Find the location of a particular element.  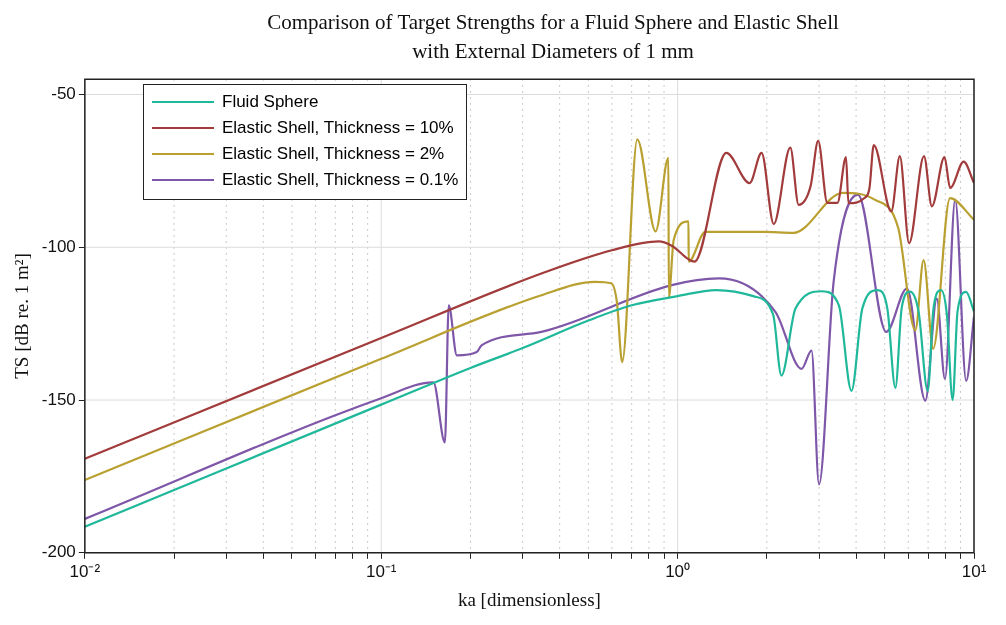

legend-label: Fluid Sphere is located at coordinates (270, 102).